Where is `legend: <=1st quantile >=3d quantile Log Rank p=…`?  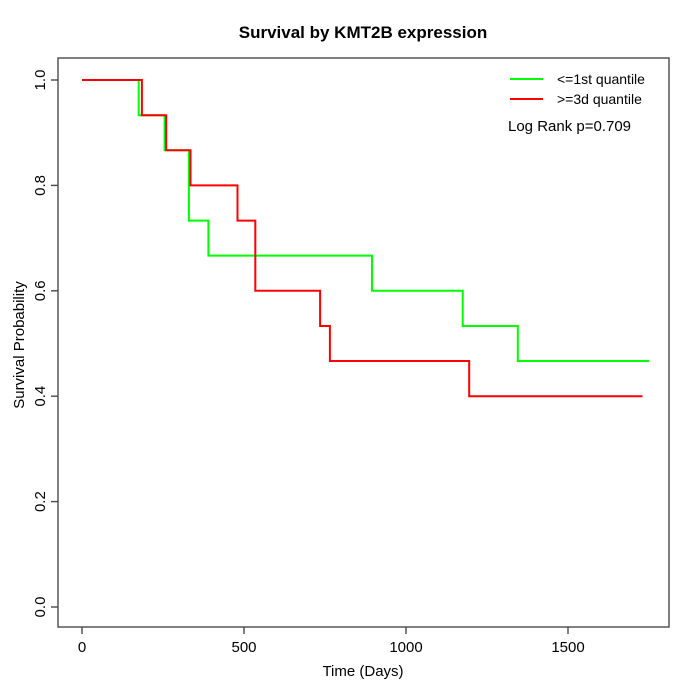 legend: <=1st quantile >=3d quantile Log Rank p=… is located at coordinates (576, 103).